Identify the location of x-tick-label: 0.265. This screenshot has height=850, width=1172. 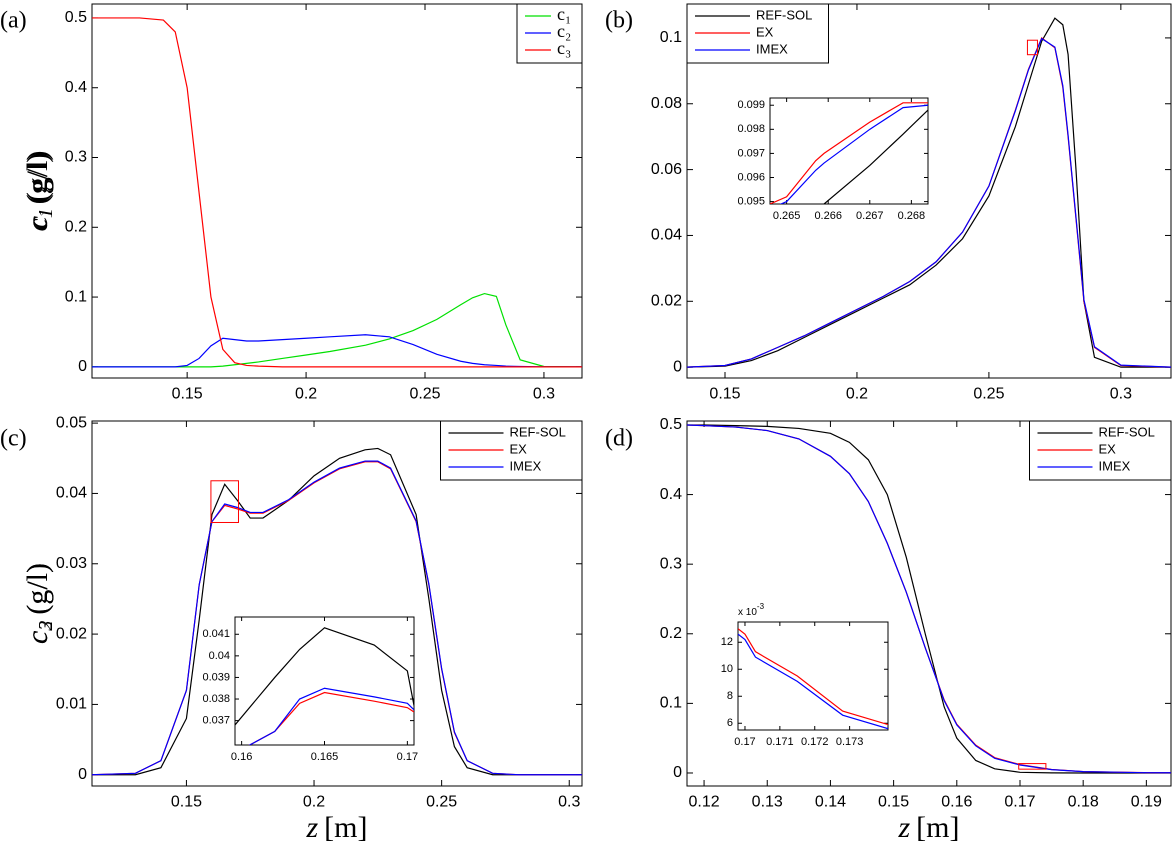
(787, 216).